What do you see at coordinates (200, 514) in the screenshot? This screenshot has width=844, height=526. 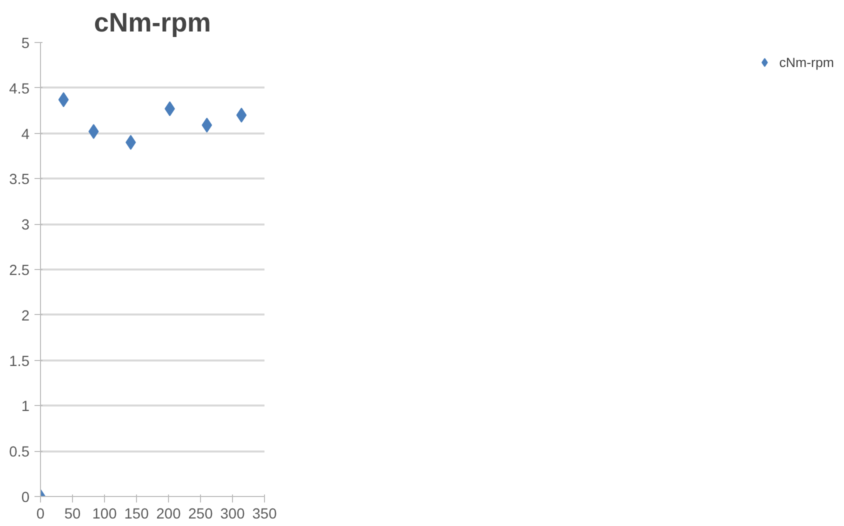 I see `x-tick-label: 250` at bounding box center [200, 514].